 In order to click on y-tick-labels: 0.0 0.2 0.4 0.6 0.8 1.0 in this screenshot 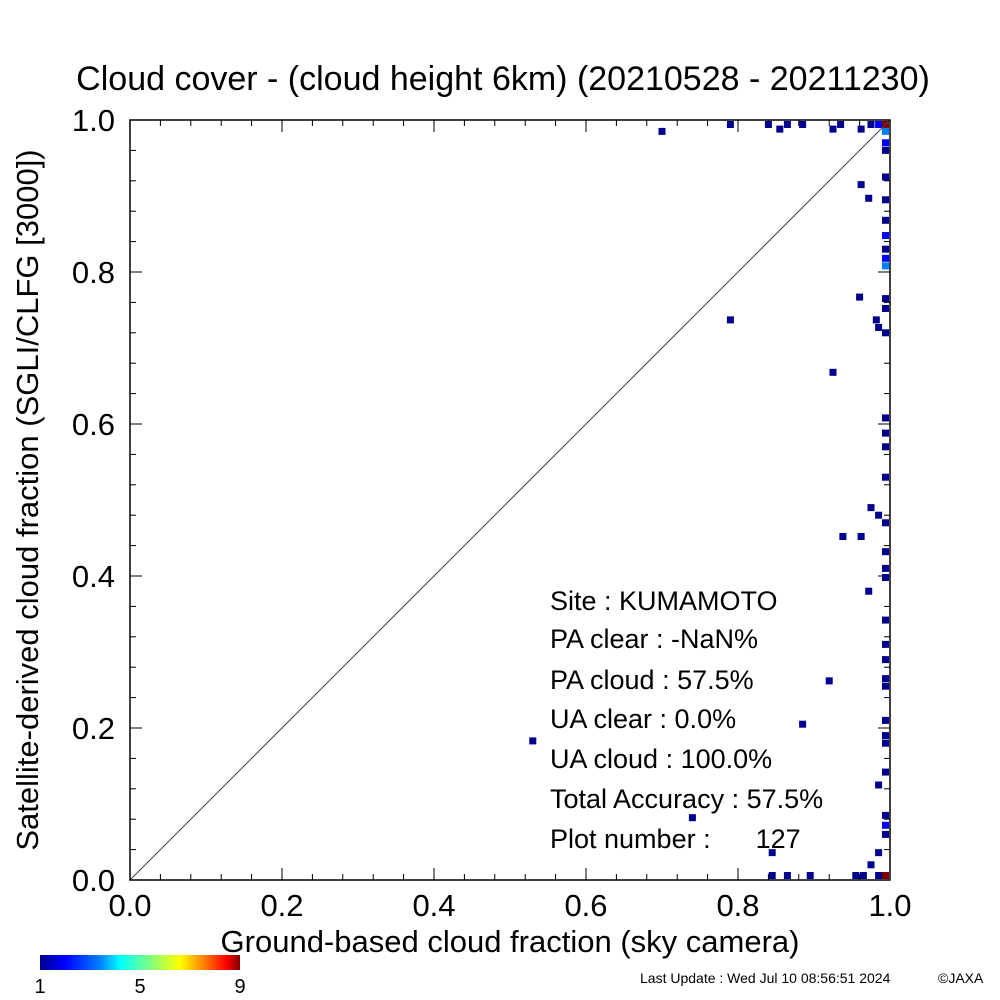, I will do `click(93, 500)`.